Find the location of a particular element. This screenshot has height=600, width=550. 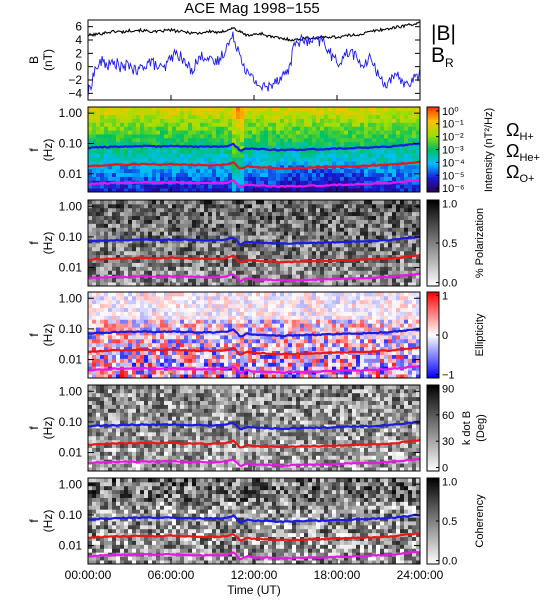

legend-he-subscript: He+ is located at coordinates (529, 158).